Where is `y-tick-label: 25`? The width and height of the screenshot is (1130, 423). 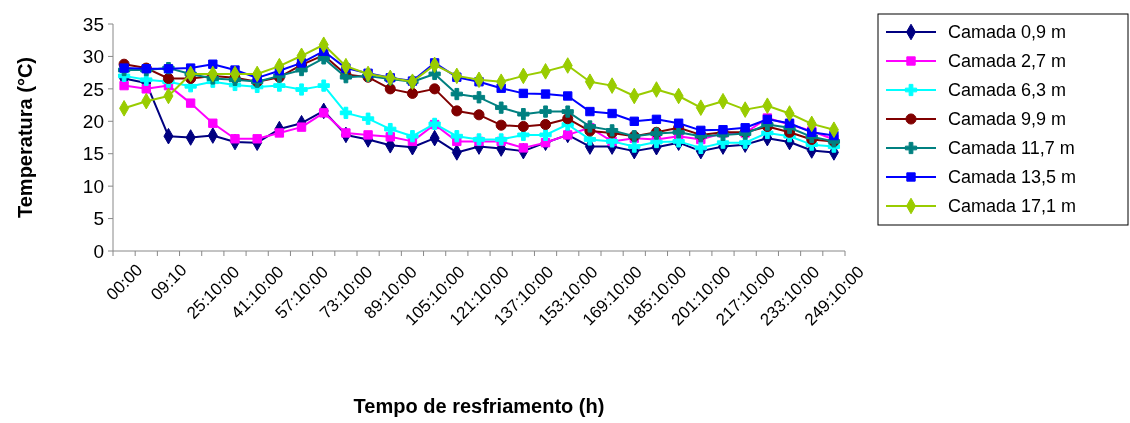 y-tick-label: 25 is located at coordinates (93, 89).